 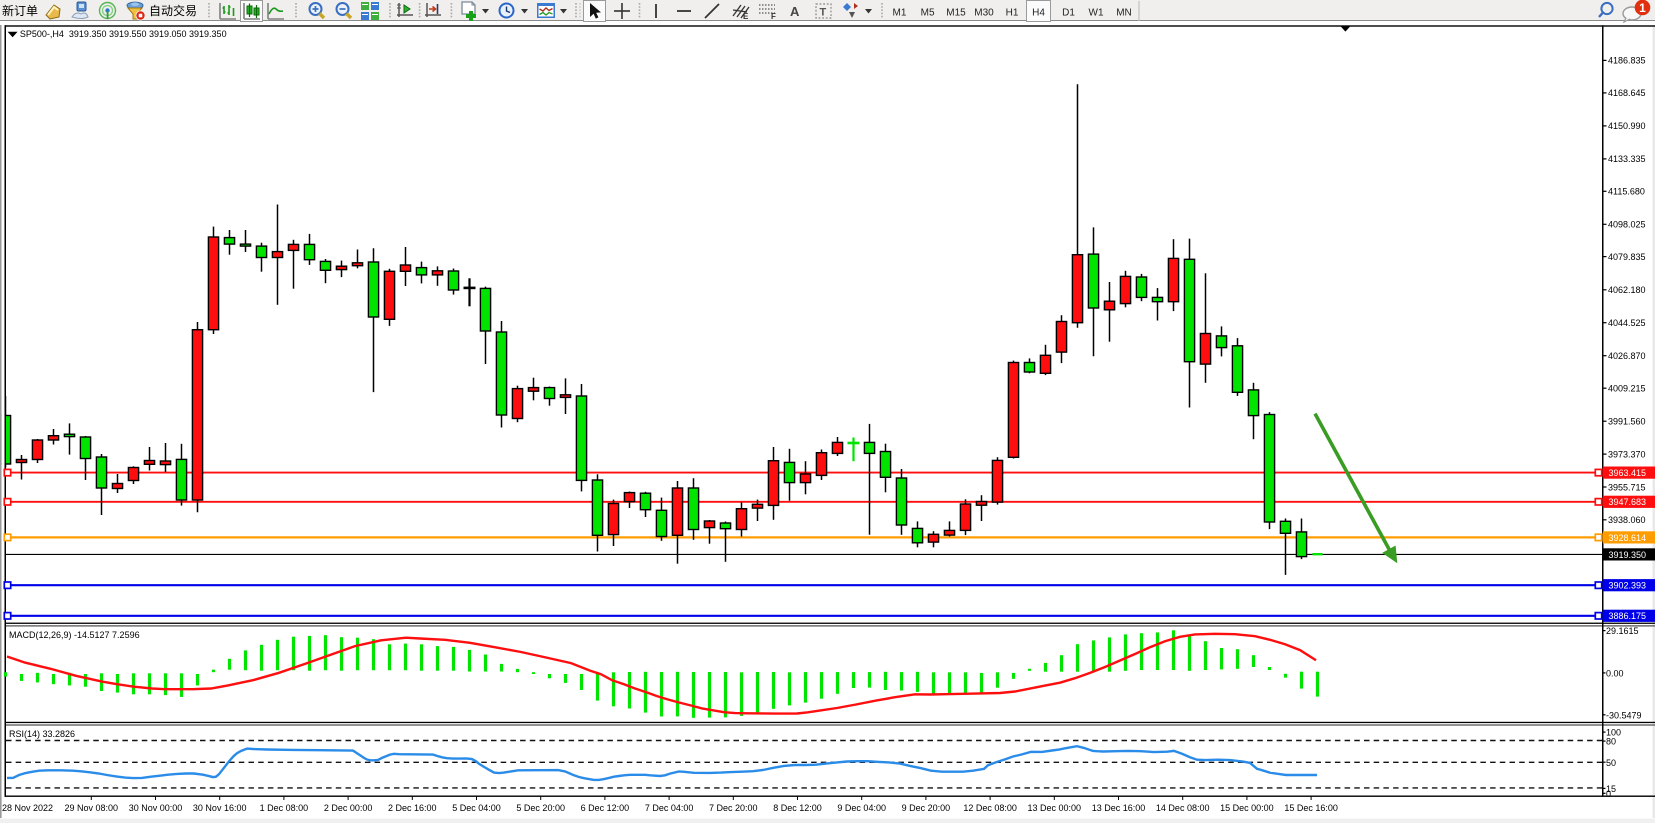 I want to click on svg-text: 3919.350, so click(x=1628, y=555).